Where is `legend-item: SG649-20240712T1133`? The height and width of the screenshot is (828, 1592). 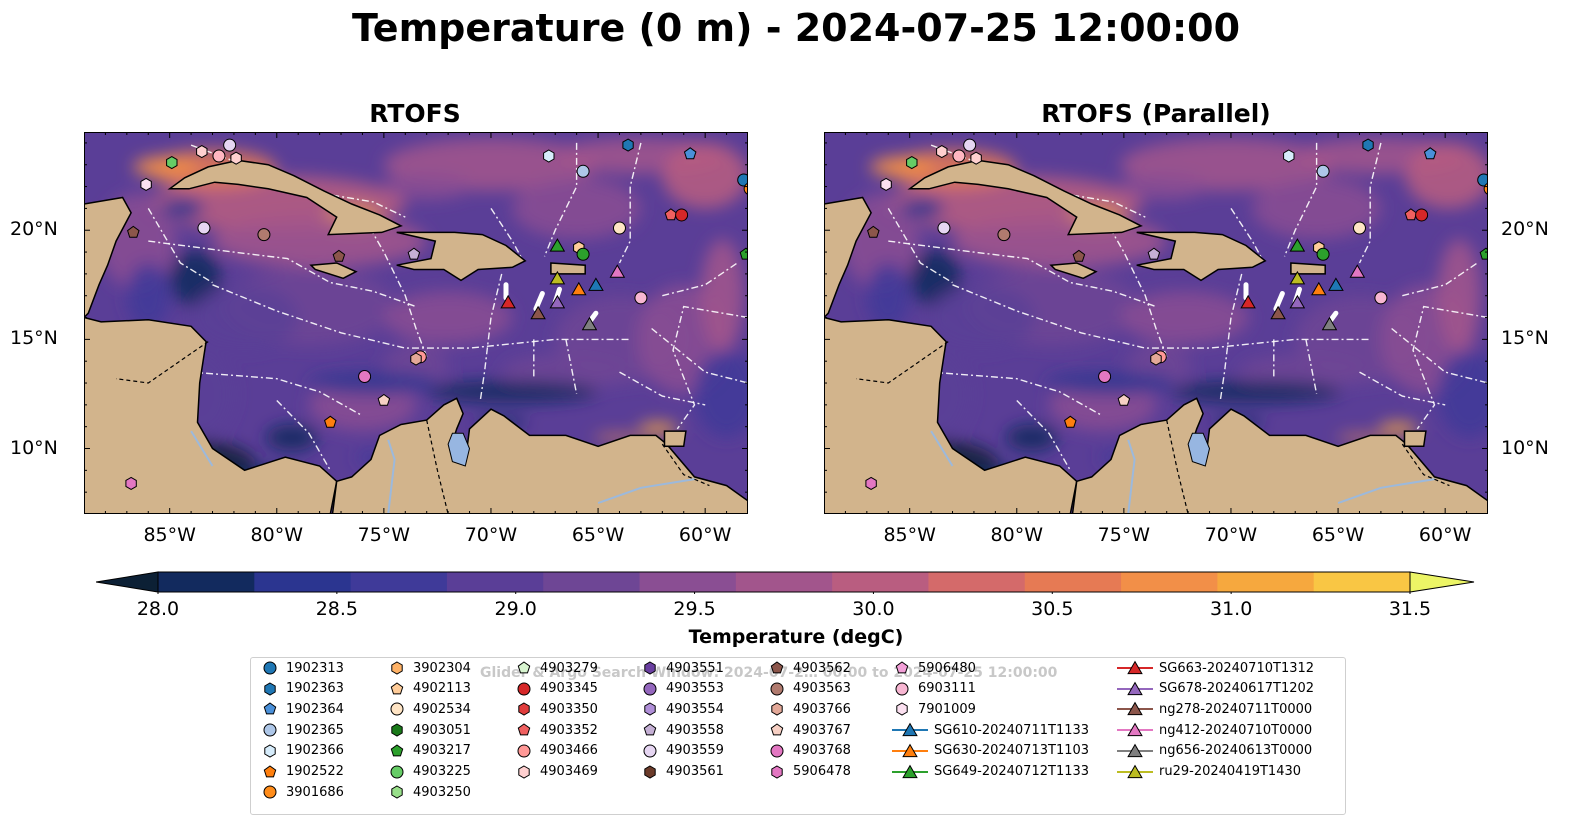
legend-item: SG649-20240712T1133 is located at coordinates (989, 772).